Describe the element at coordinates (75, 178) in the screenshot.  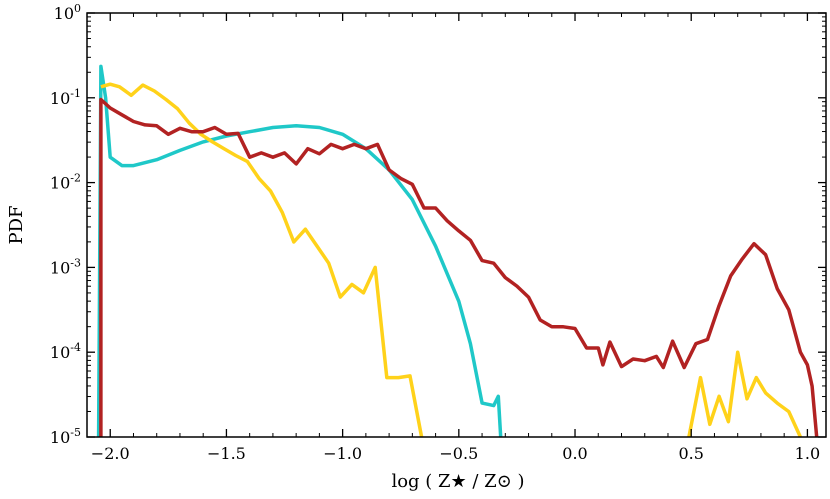
I see `y-tick-label-exponent: -2` at that location.